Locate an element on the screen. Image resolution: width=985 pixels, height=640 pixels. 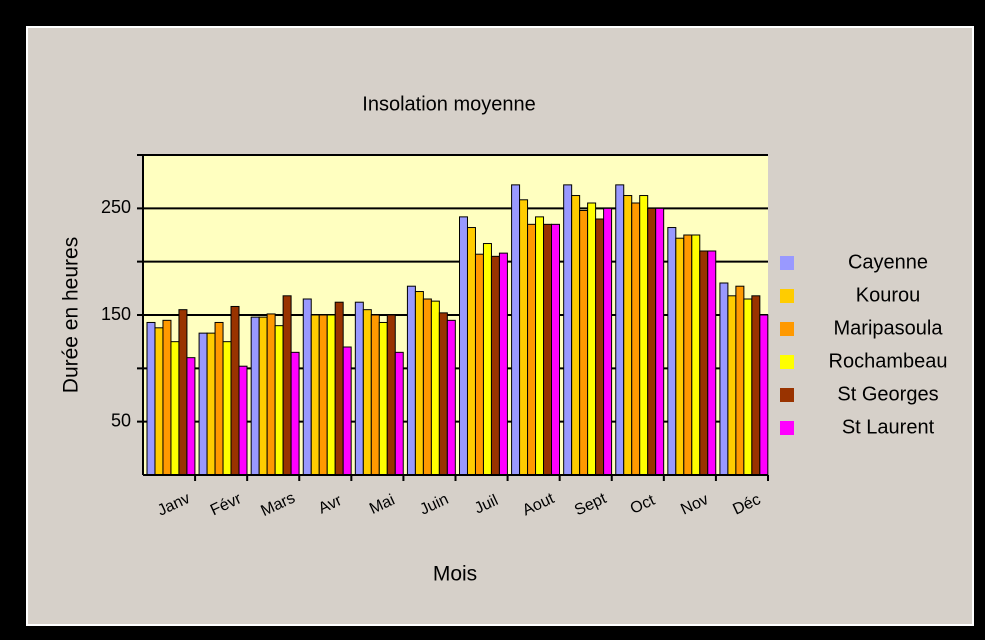
y-axis-label: Durée en heures is located at coordinates (71, 315).